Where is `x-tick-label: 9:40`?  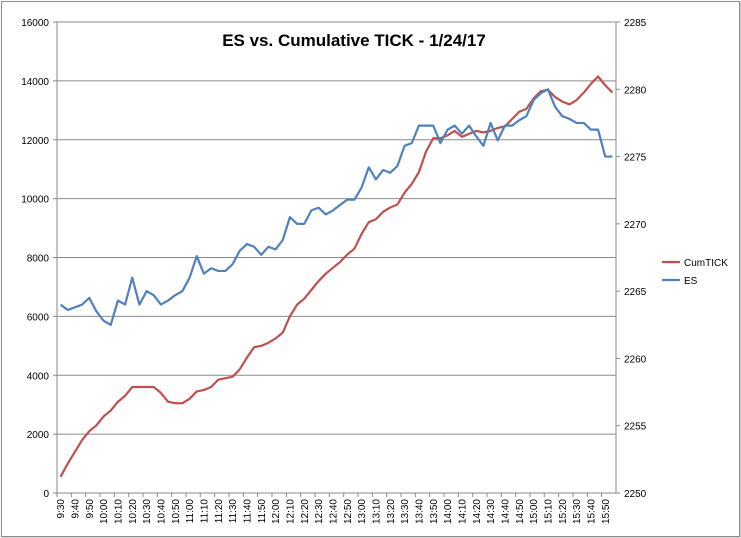
x-tick-label: 9:40 is located at coordinates (75, 509).